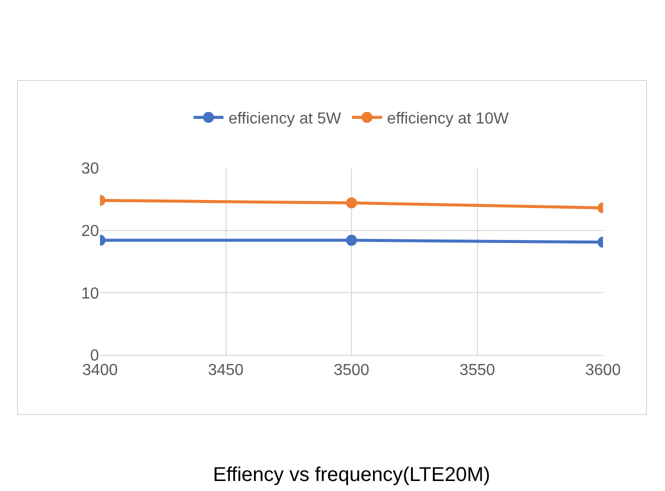 The image size is (665, 491). I want to click on x-tick-label: 3600, so click(603, 371).